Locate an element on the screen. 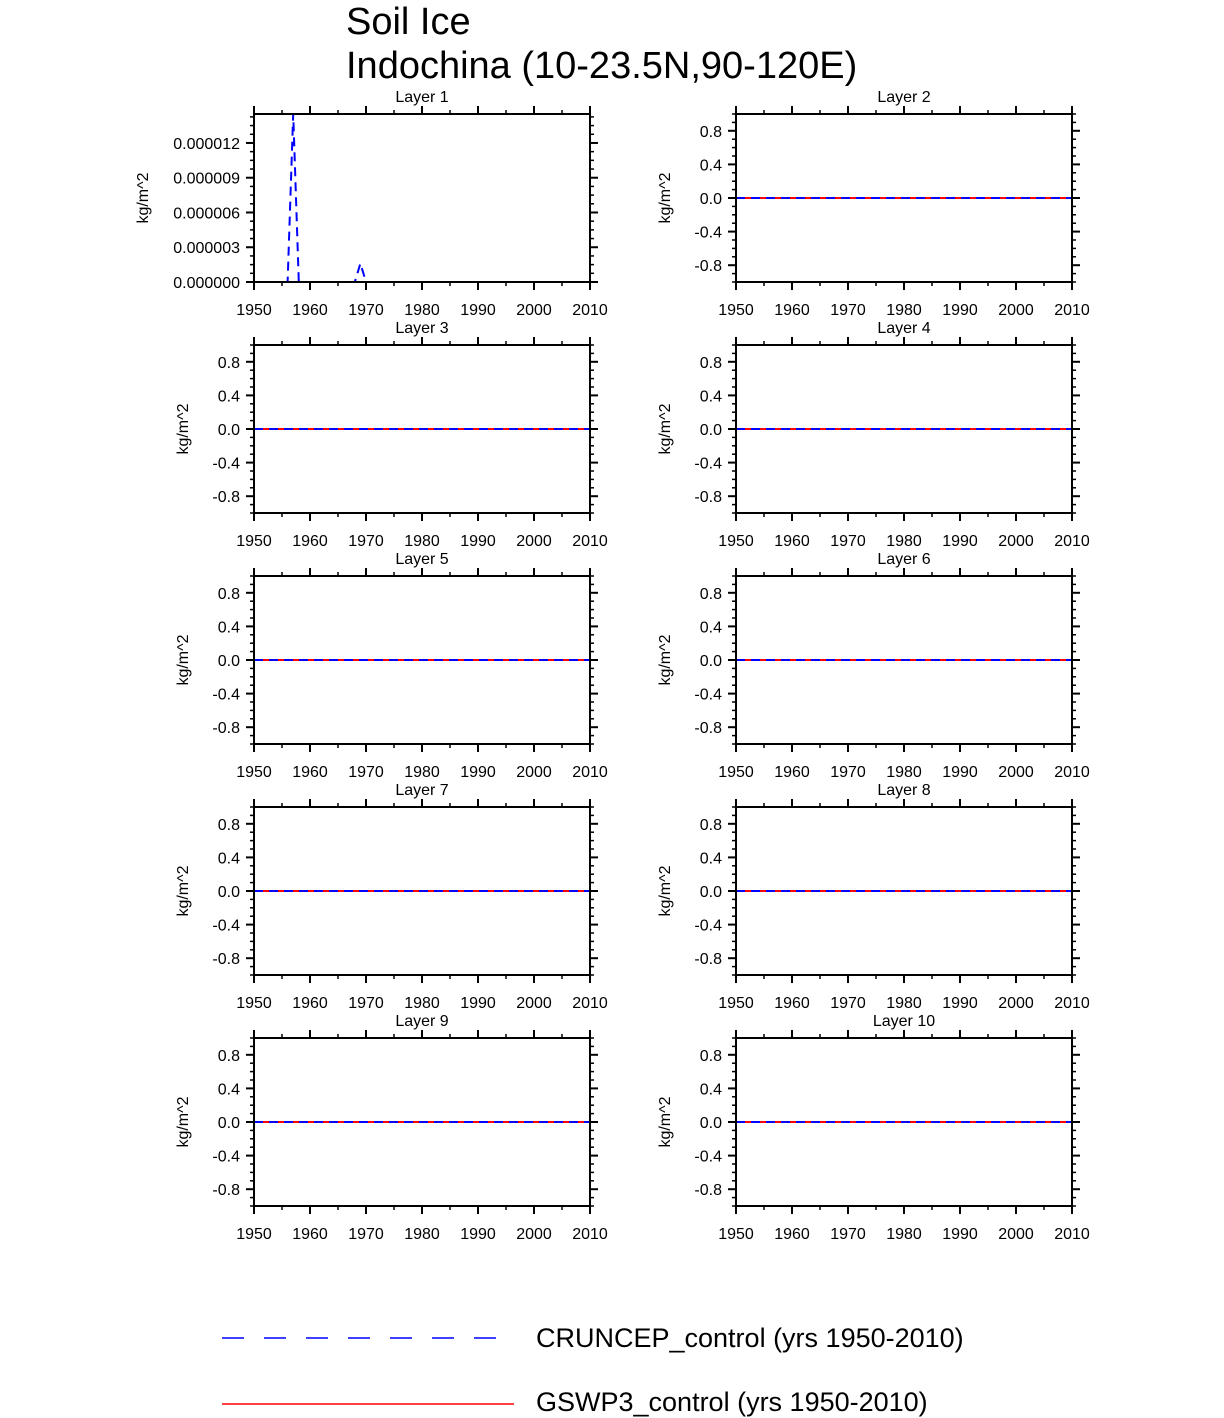 This screenshot has width=1224, height=1418. panel-title: Layer 4 is located at coordinates (903, 328).